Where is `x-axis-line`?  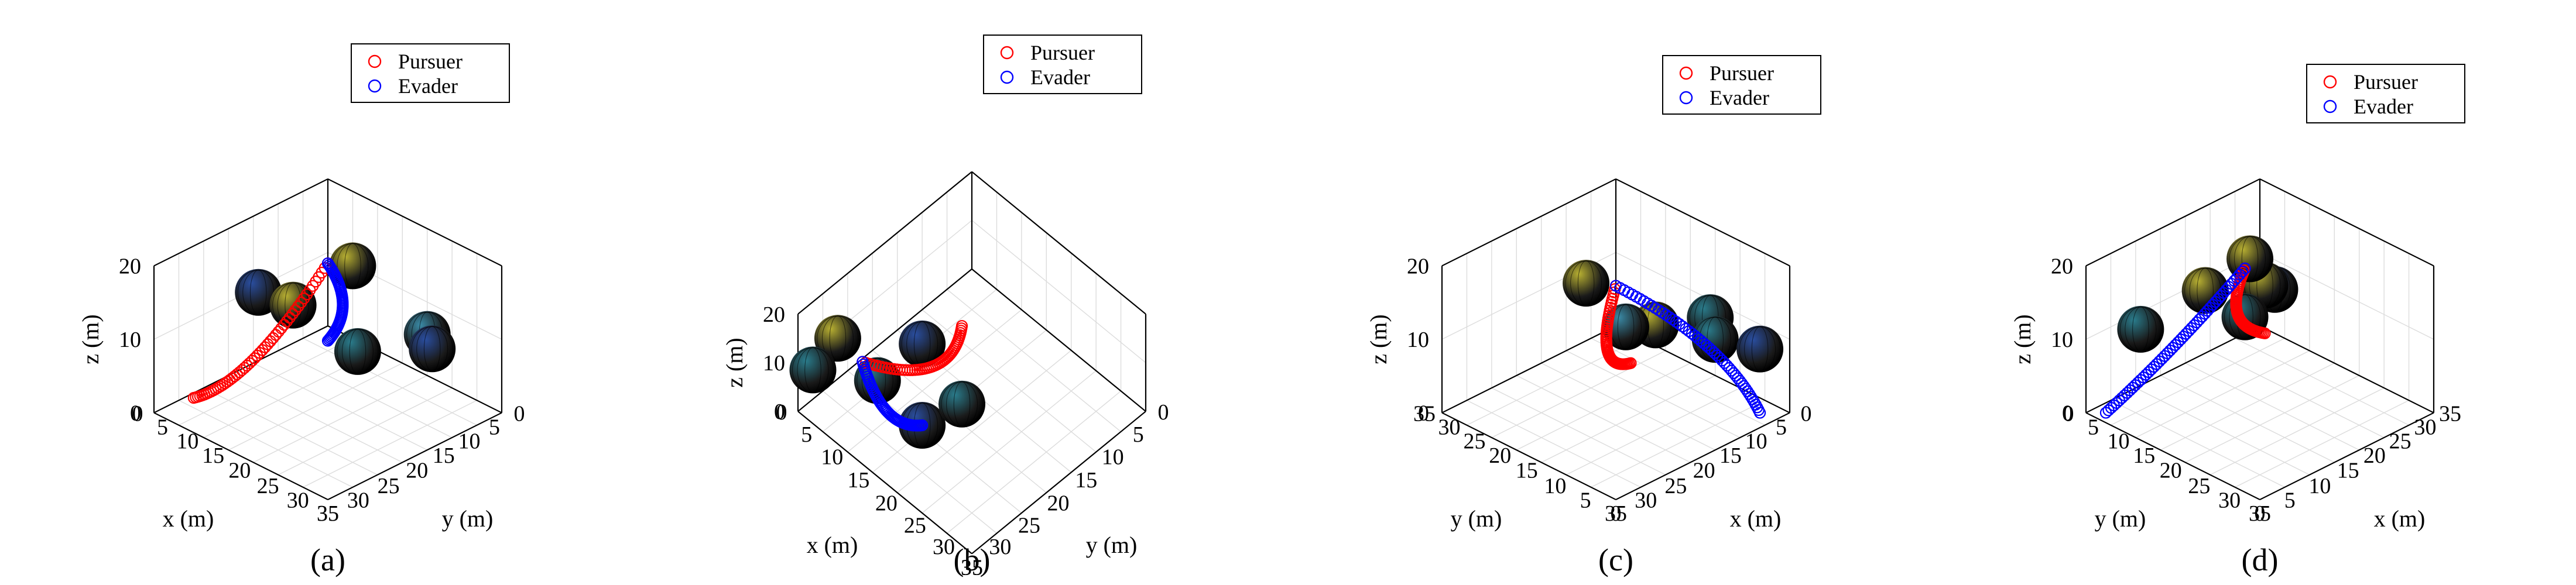
x-axis-line is located at coordinates (1702, 456).